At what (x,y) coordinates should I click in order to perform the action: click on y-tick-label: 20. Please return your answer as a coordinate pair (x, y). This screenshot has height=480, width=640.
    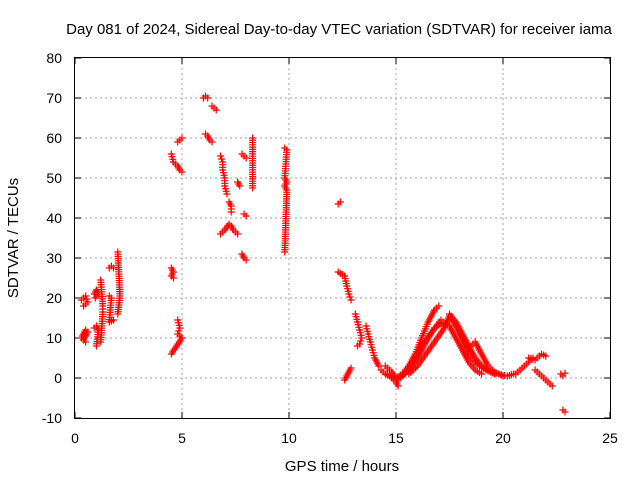
    Looking at the image, I should click on (54, 298).